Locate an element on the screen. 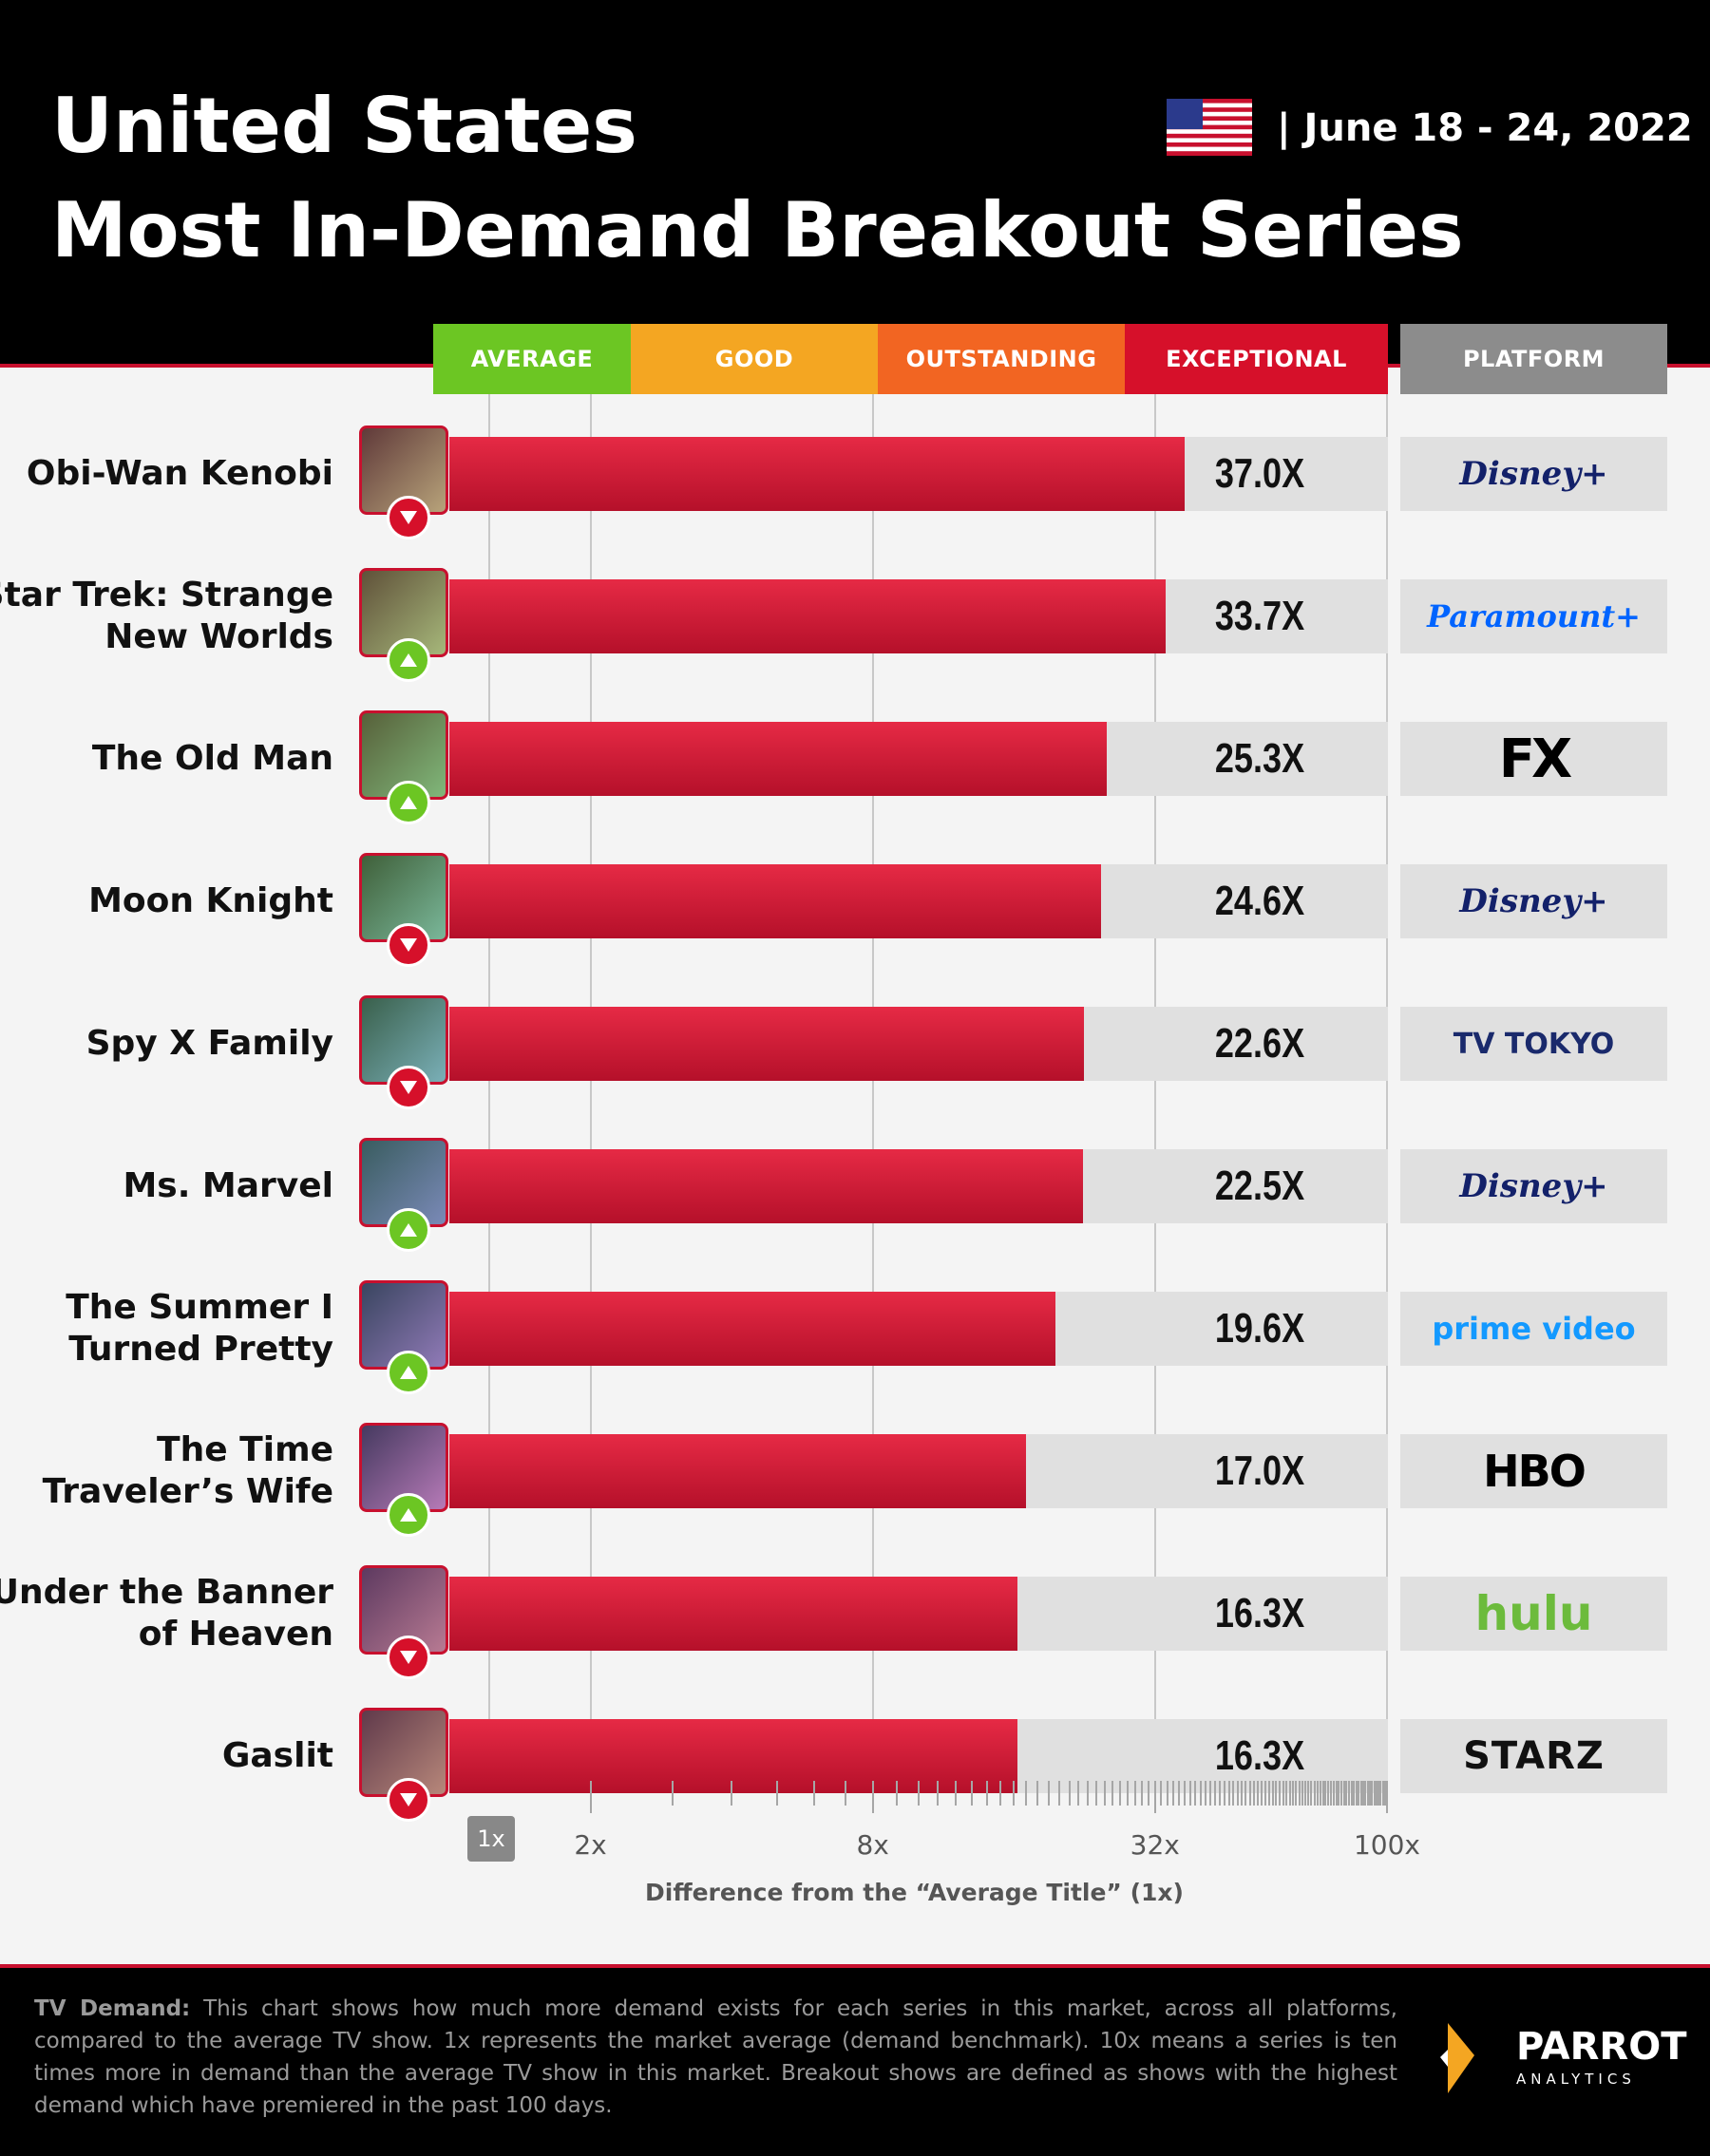 The image size is (1710, 2156). series-title: The Time Traveler’s Wife is located at coordinates (188, 1471).